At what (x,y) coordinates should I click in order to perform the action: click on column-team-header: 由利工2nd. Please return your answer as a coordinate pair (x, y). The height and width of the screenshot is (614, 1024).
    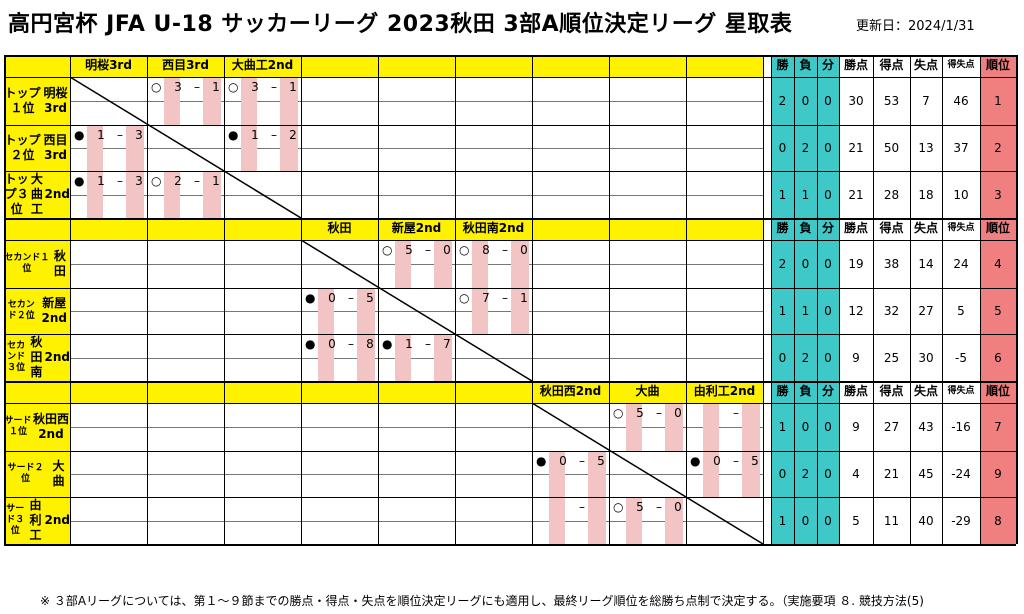
    Looking at the image, I should click on (724, 391).